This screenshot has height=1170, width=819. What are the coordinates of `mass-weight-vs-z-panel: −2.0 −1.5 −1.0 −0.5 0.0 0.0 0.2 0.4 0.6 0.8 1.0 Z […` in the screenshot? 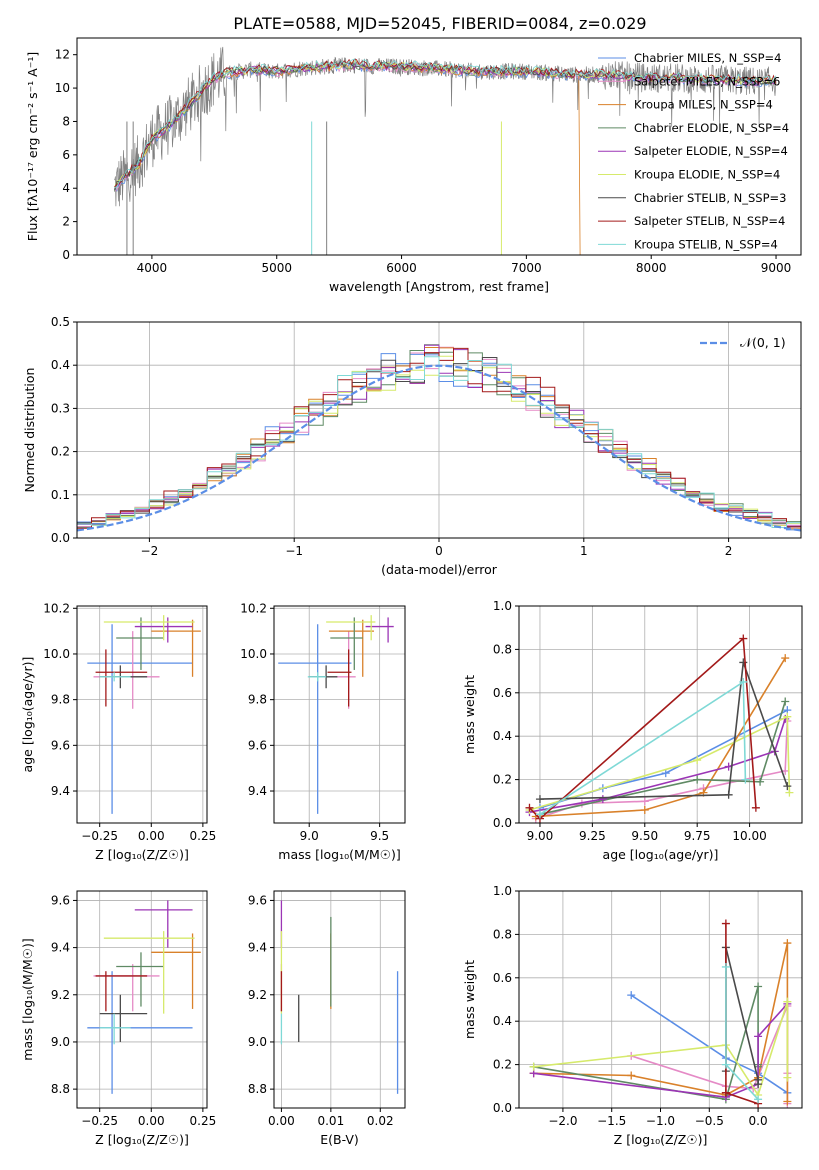 It's located at (632, 1015).